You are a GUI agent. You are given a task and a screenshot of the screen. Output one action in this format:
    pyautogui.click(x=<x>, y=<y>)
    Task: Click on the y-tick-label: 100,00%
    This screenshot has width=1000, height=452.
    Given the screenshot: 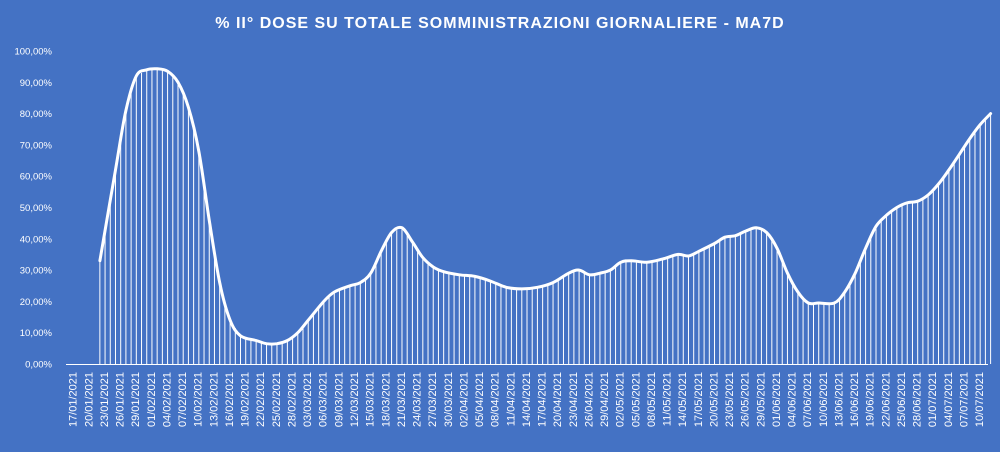 What is the action you would take?
    pyautogui.click(x=33, y=52)
    